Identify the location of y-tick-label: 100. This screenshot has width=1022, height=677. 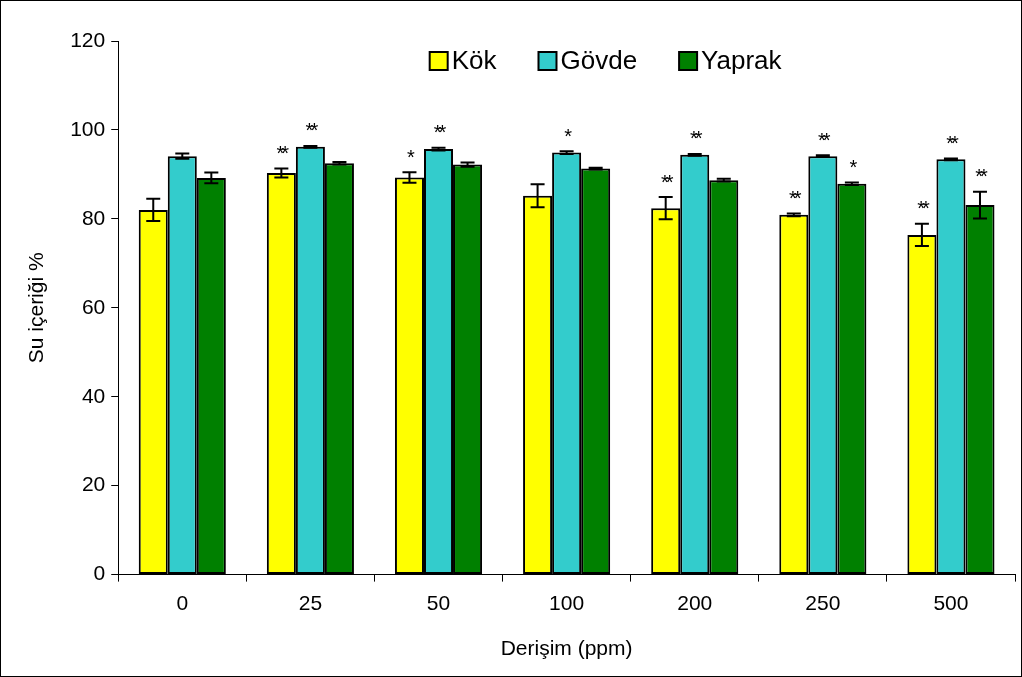
(88, 128).